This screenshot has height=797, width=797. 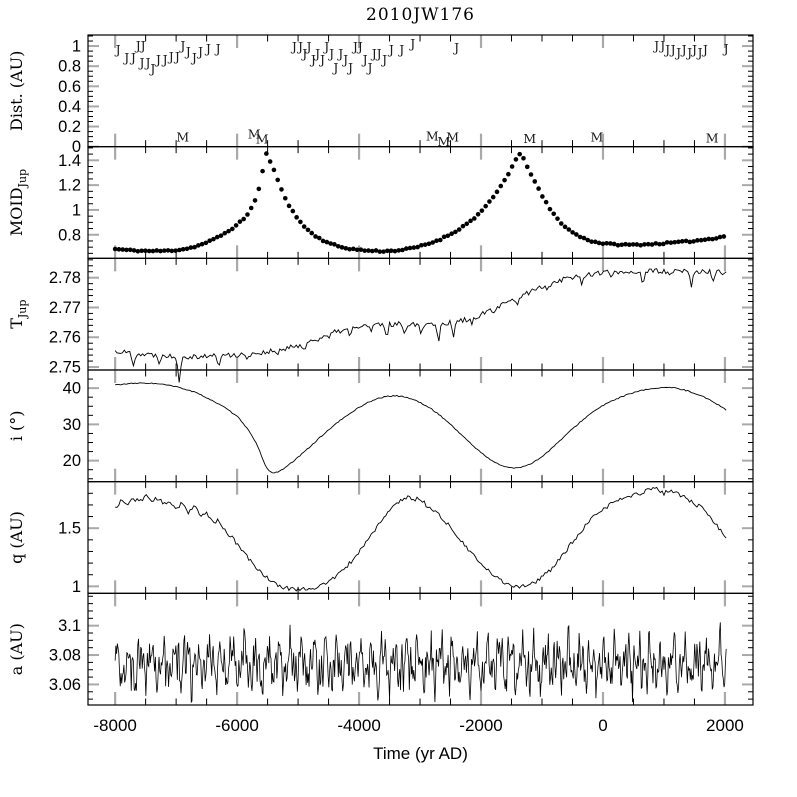 I want to click on y-tick-label: 20, so click(x=72, y=461).